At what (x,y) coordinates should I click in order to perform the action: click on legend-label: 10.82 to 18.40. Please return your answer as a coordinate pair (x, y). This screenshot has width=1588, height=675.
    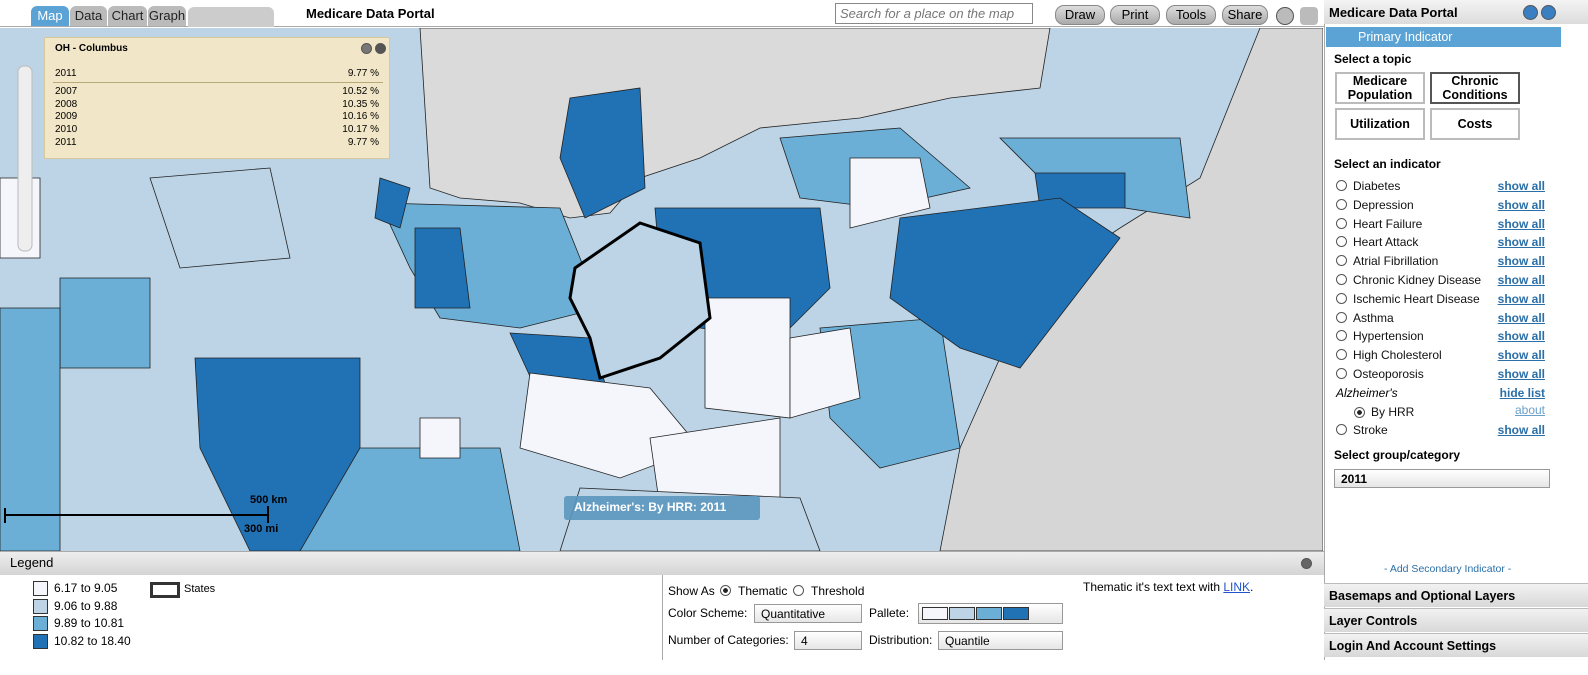
    Looking at the image, I should click on (92, 641).